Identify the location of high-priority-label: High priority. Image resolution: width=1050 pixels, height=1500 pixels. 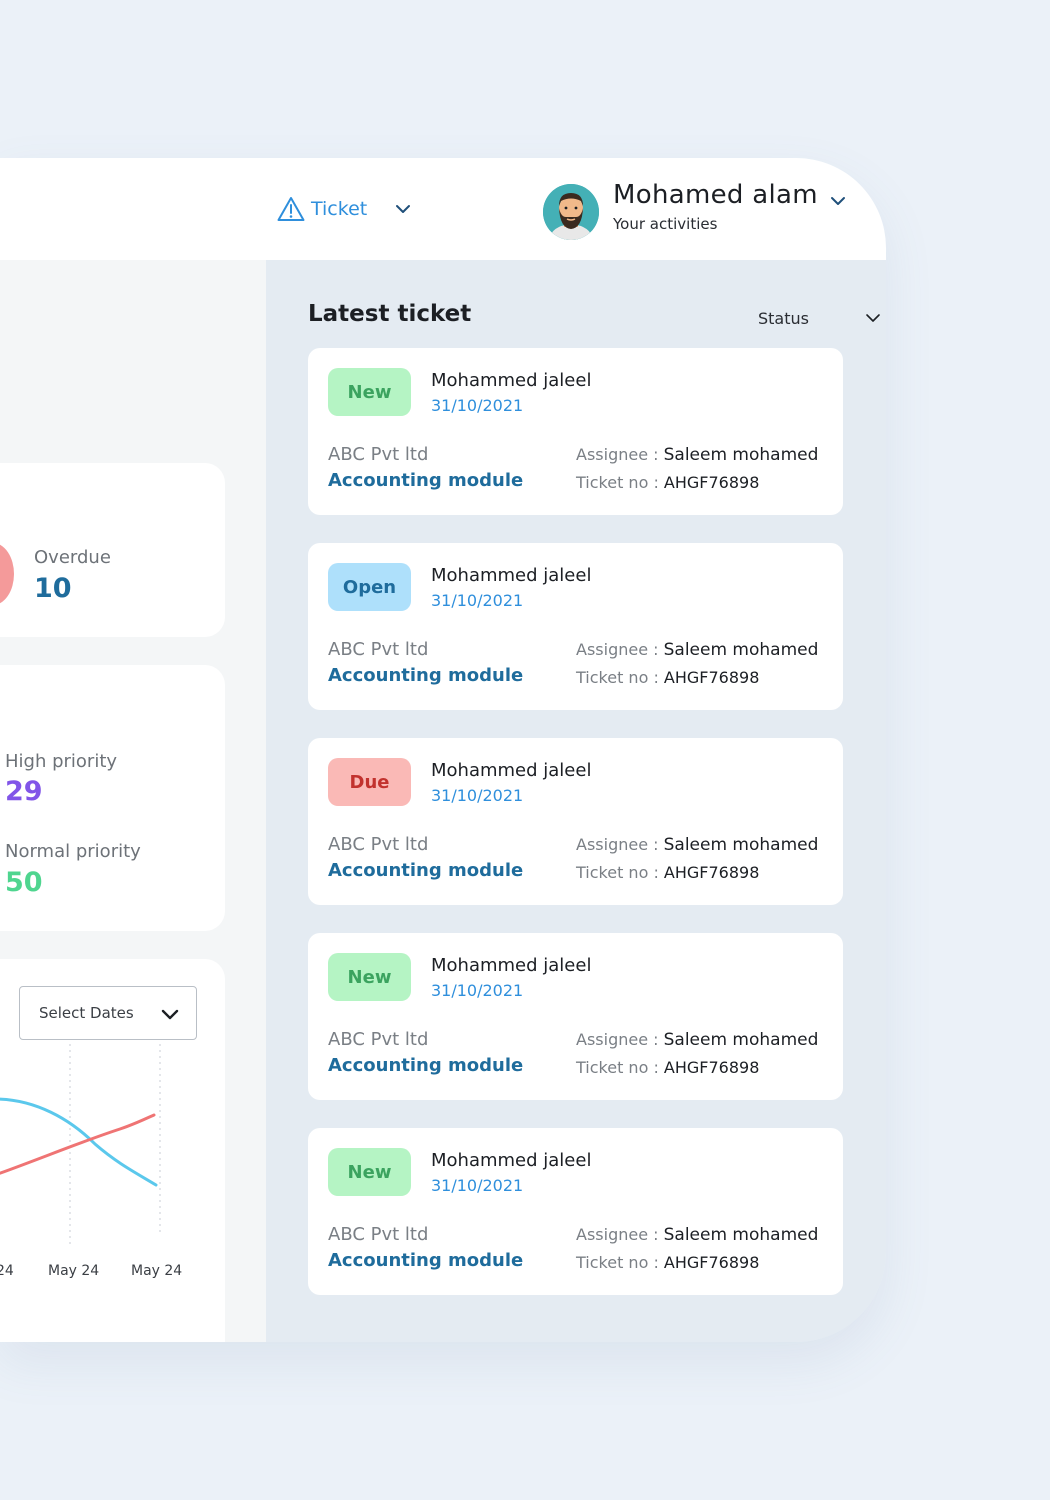
(61, 761).